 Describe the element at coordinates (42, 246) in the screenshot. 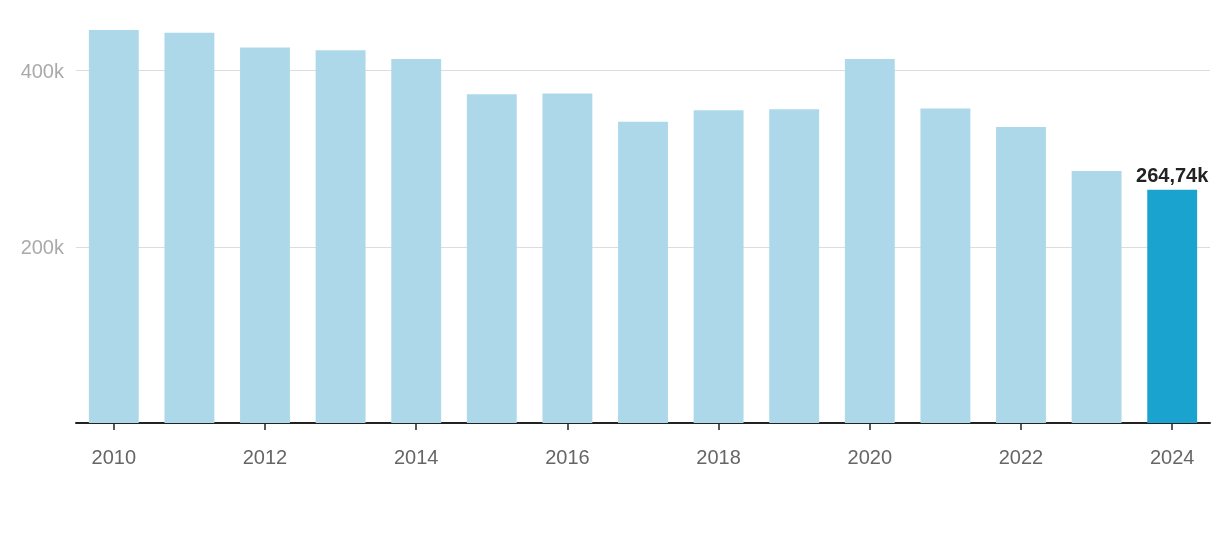

I see `y-tick-label: 200k` at that location.